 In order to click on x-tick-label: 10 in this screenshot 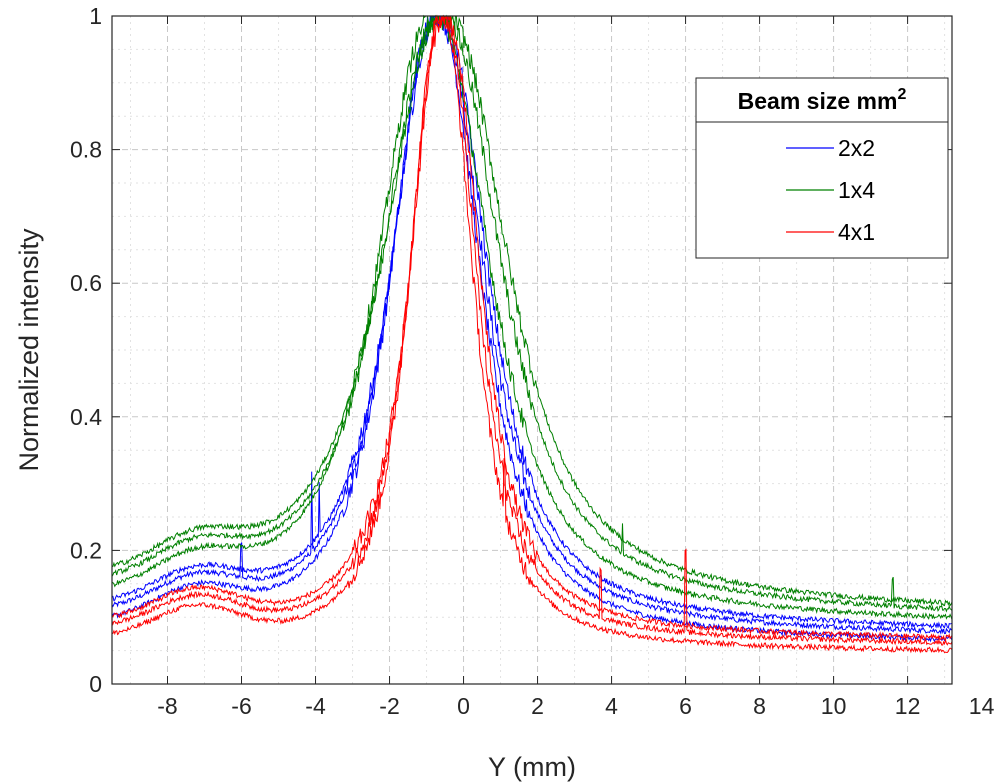, I will do `click(834, 706)`.